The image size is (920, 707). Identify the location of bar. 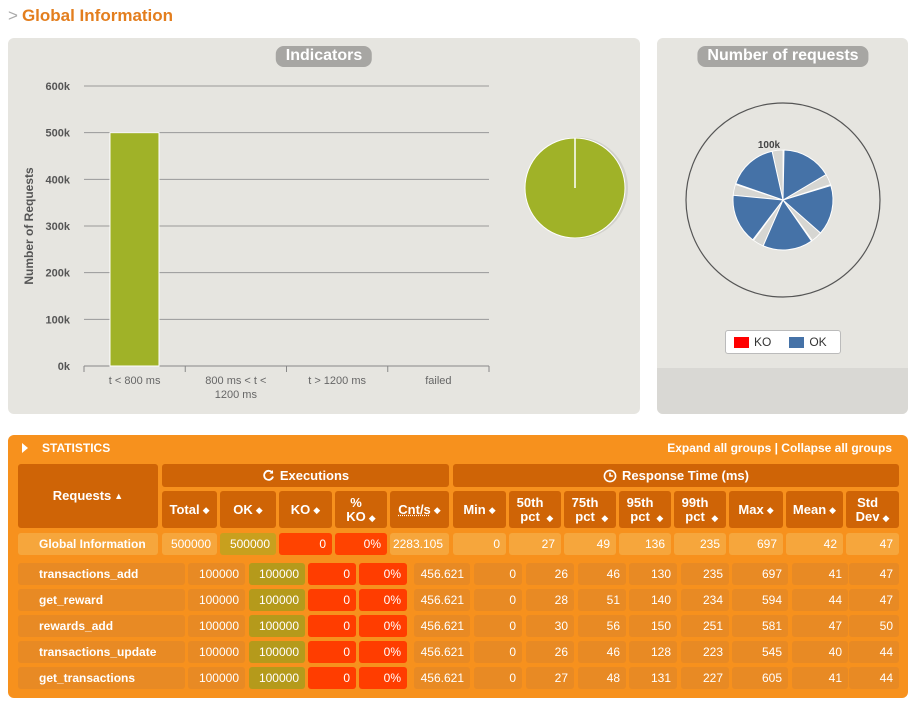
(134, 249).